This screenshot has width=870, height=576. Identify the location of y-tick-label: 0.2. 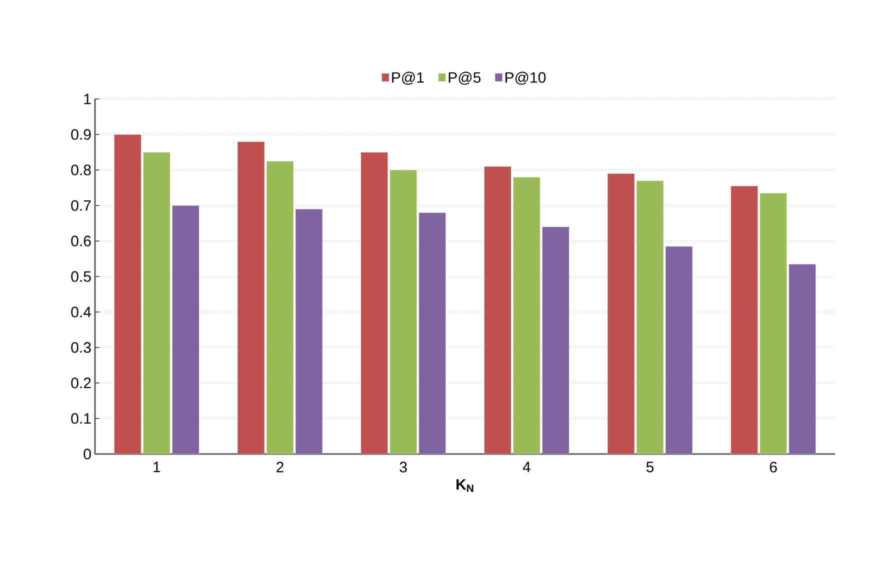
(81, 383).